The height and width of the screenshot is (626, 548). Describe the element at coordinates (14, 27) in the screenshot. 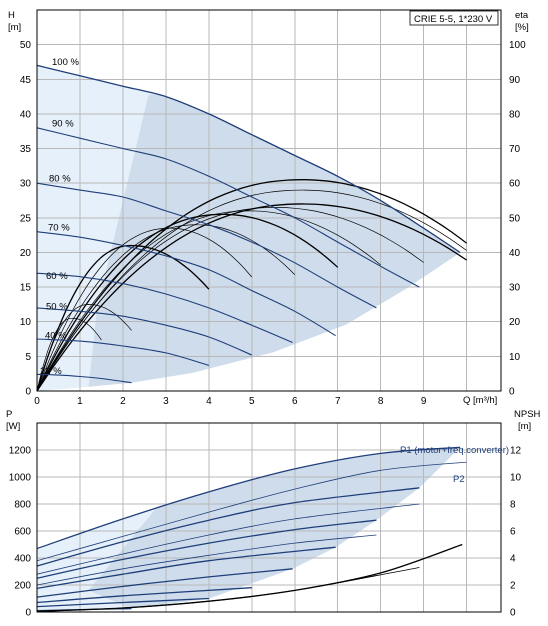

I see `y-axis-unit-h: [m]` at that location.